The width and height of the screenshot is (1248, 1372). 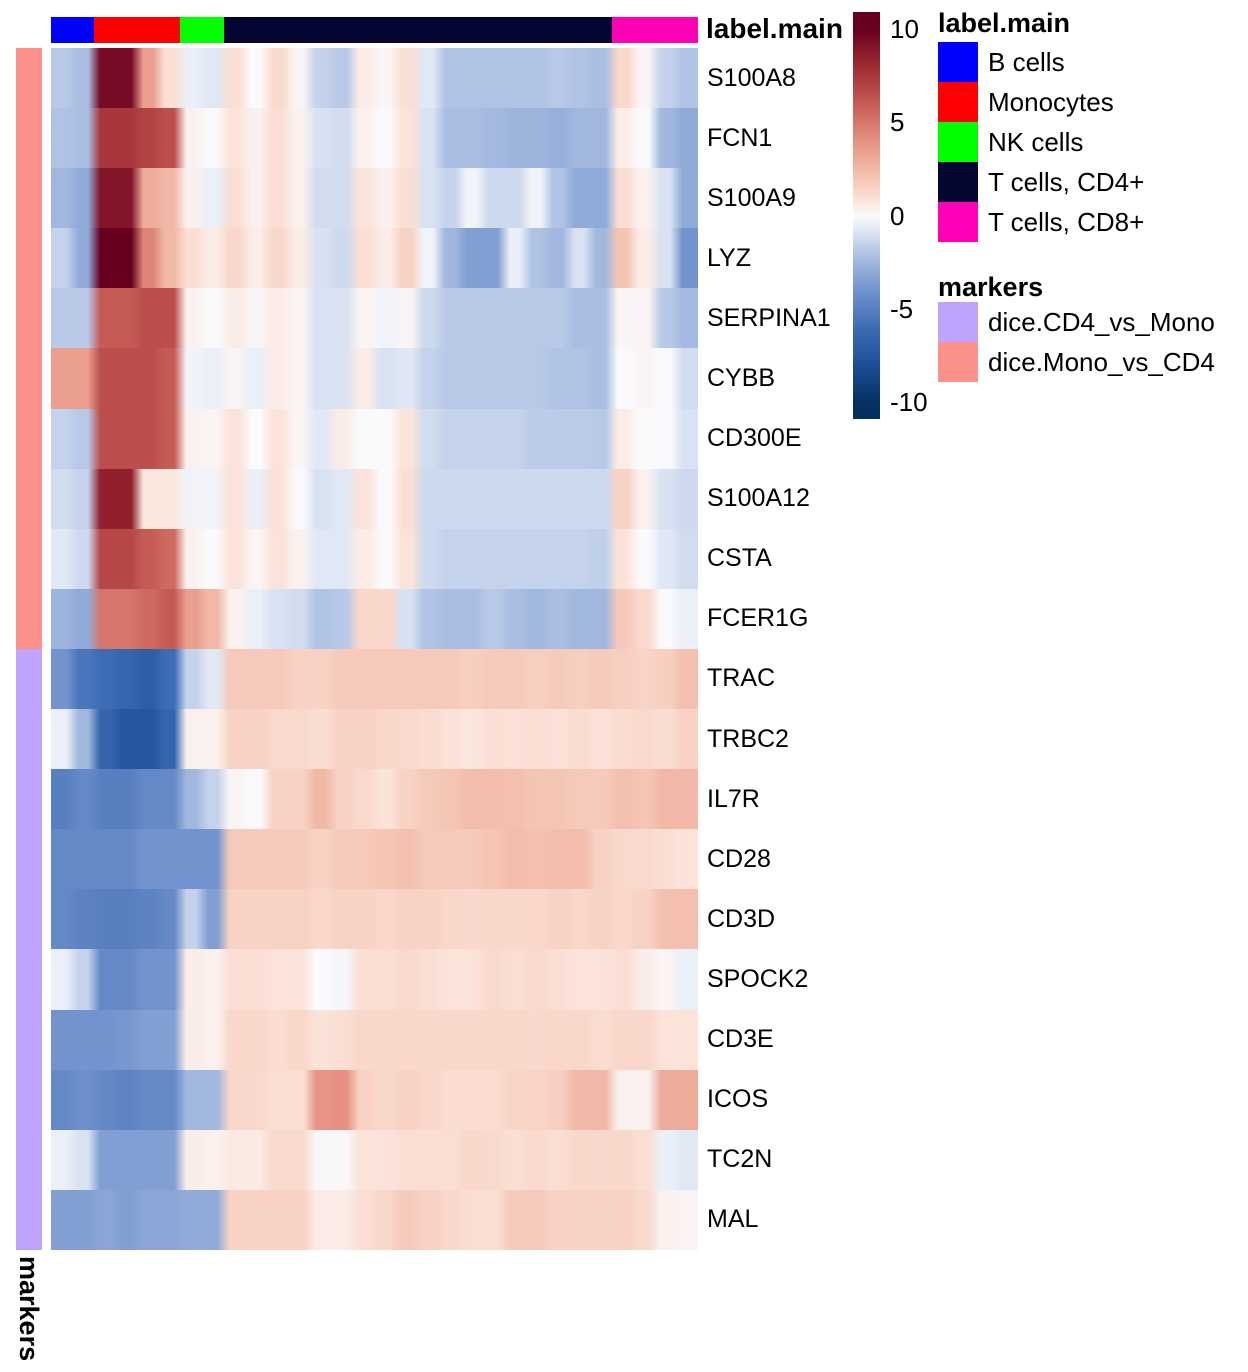 What do you see at coordinates (29, 1309) in the screenshot?
I see `row-annotation-title: markers` at bounding box center [29, 1309].